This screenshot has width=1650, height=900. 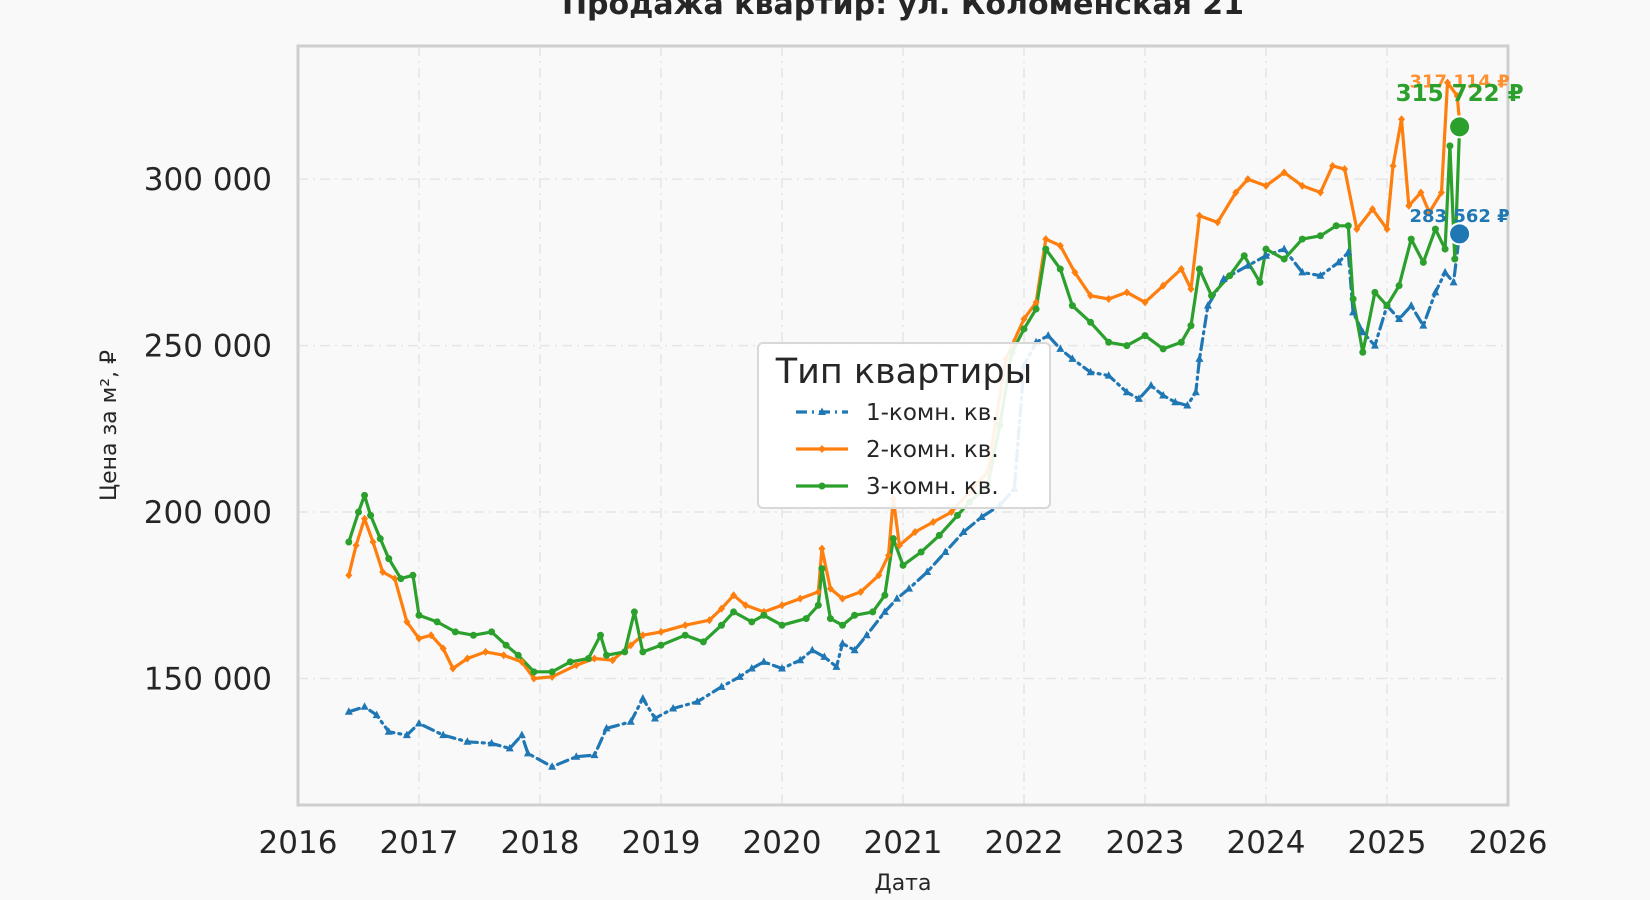 I want to click on x-tick-label: 2017, so click(x=419, y=843).